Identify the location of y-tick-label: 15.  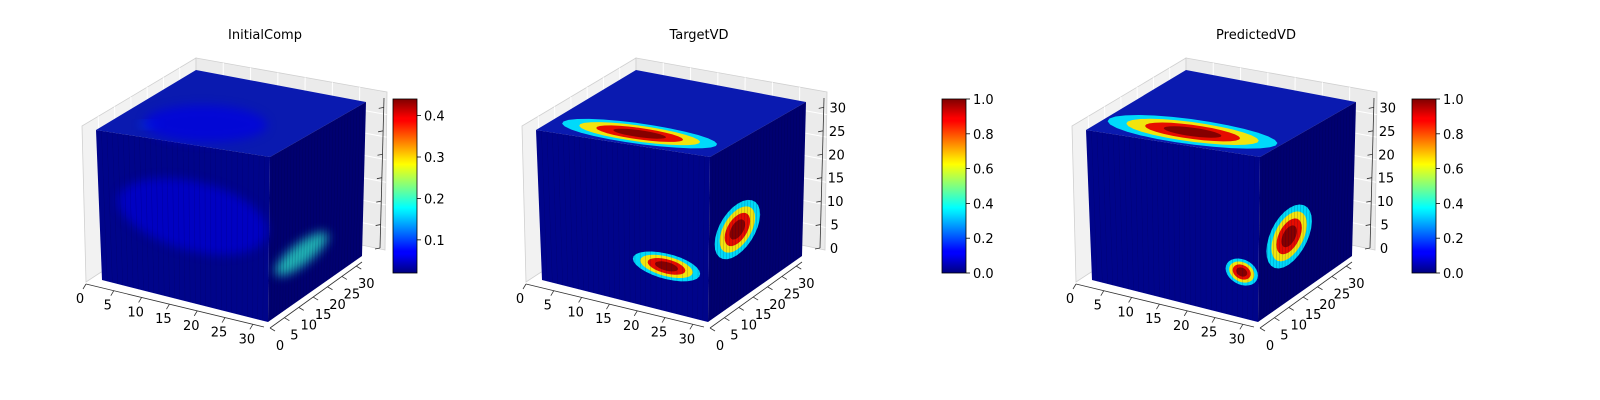
(323, 315).